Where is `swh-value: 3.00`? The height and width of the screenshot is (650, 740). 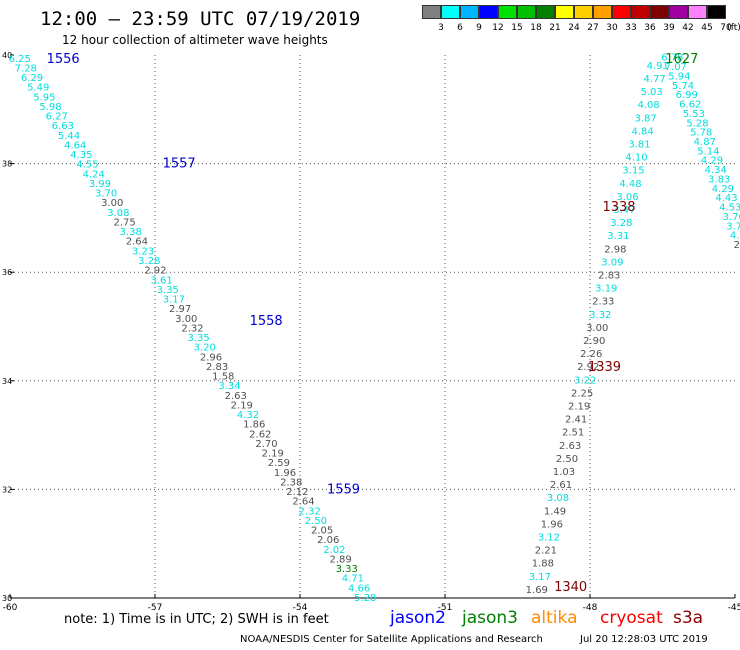
swh-value: 3.00 is located at coordinates (597, 328).